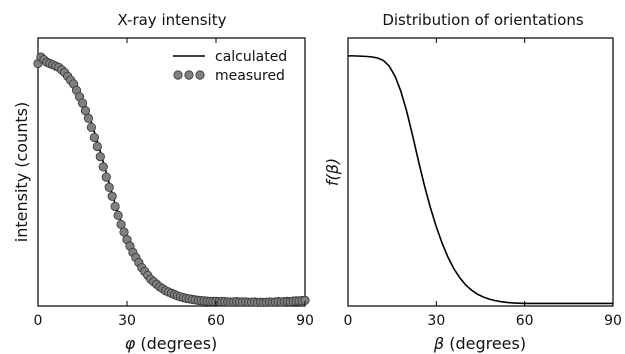 The width and height of the screenshot is (625, 354). What do you see at coordinates (487, 343) in the screenshot?
I see `x-axis-unit-orientations: (degrees)` at bounding box center [487, 343].